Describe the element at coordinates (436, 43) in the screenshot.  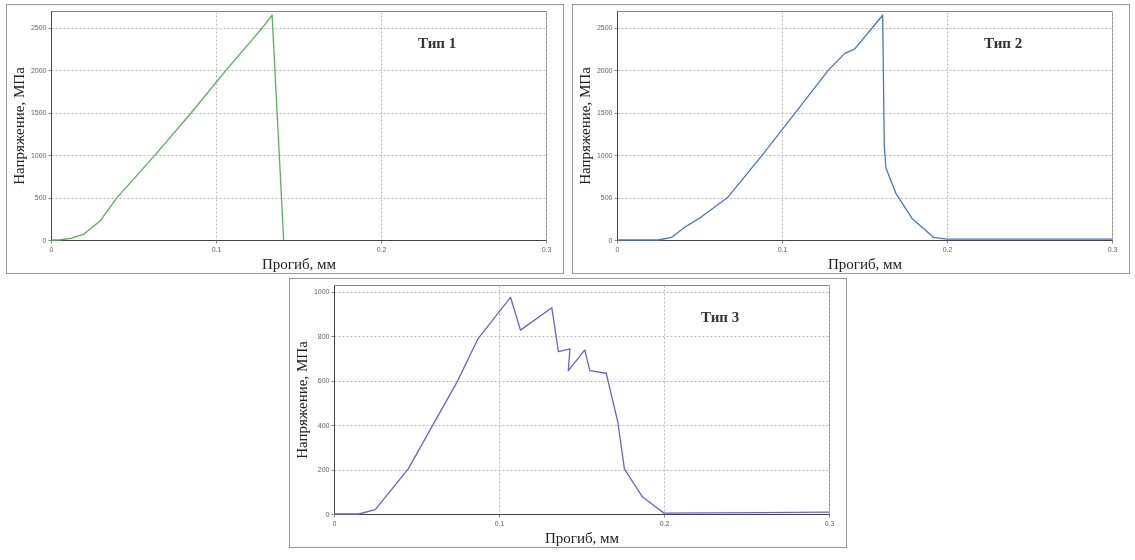
I see `annotation: Тип 1` at that location.